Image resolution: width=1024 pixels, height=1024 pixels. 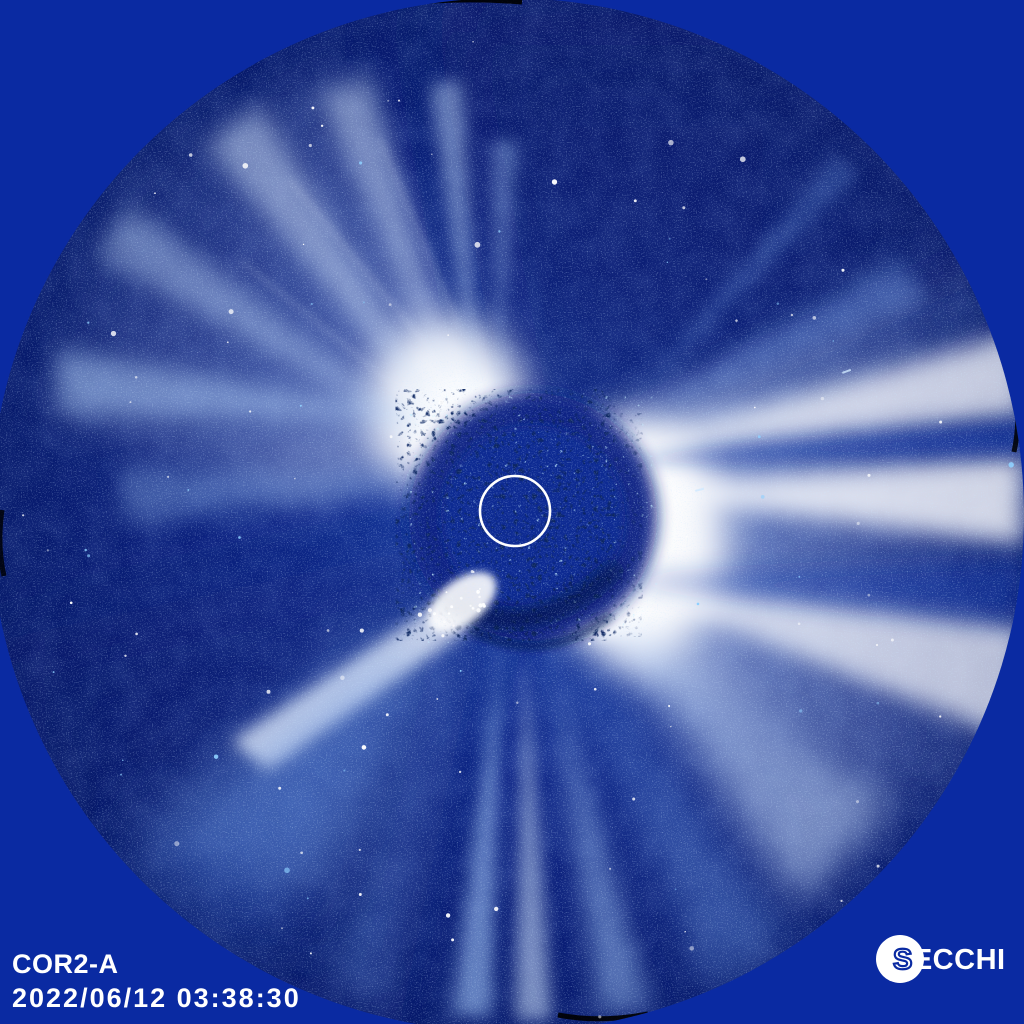 What do you see at coordinates (903, 960) in the screenshot?
I see `secchi-logo-text-first: S` at bounding box center [903, 960].